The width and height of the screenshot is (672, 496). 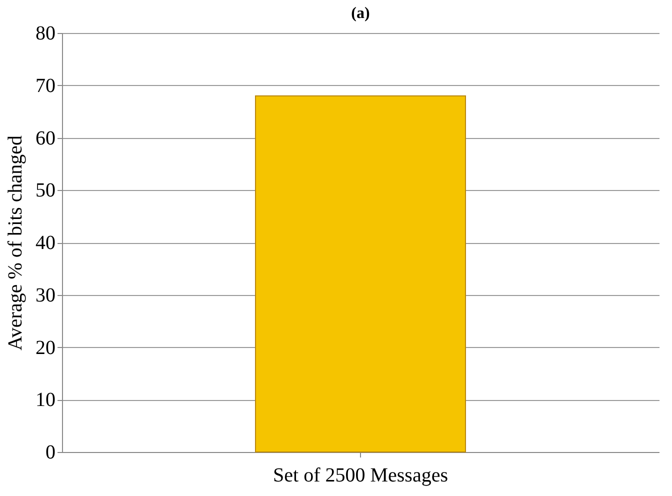 What do you see at coordinates (360, 475) in the screenshot?
I see `x-tick-label: Set of 2500 Messages` at bounding box center [360, 475].